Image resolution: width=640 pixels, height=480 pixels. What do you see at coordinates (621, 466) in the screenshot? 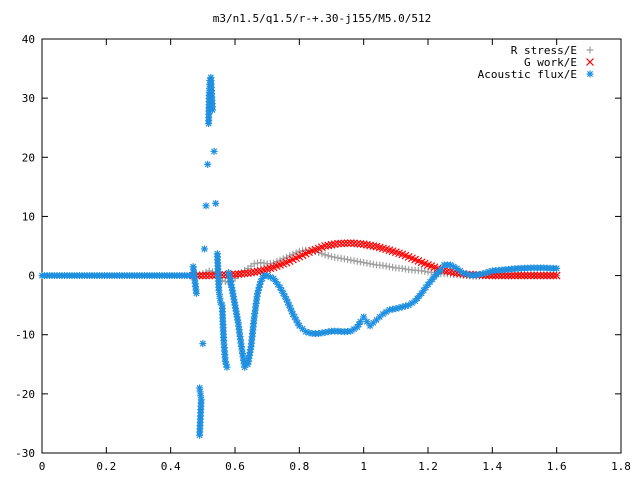
I see `x-tick-label: 1.8` at bounding box center [621, 466].